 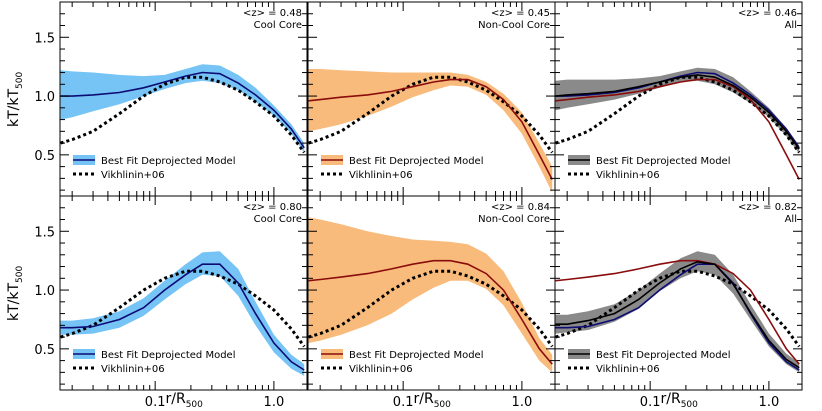 What do you see at coordinates (194, 405) in the screenshot?
I see `x-axis-title-1-subscript: 500` at bounding box center [194, 405].